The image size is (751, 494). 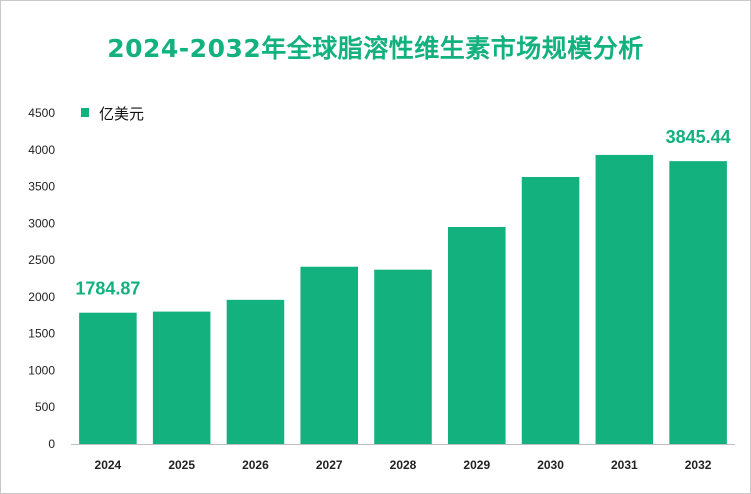 I want to click on legend-swatch, so click(x=85, y=112).